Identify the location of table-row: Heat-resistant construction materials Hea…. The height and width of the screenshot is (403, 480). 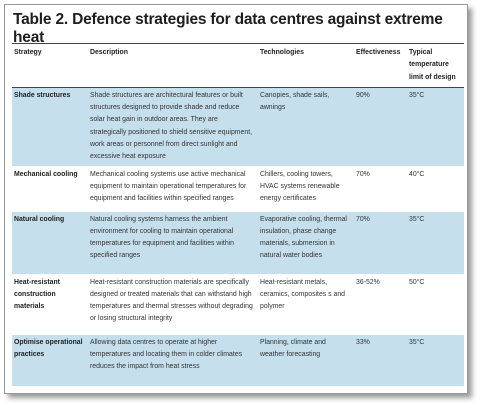
(238, 304).